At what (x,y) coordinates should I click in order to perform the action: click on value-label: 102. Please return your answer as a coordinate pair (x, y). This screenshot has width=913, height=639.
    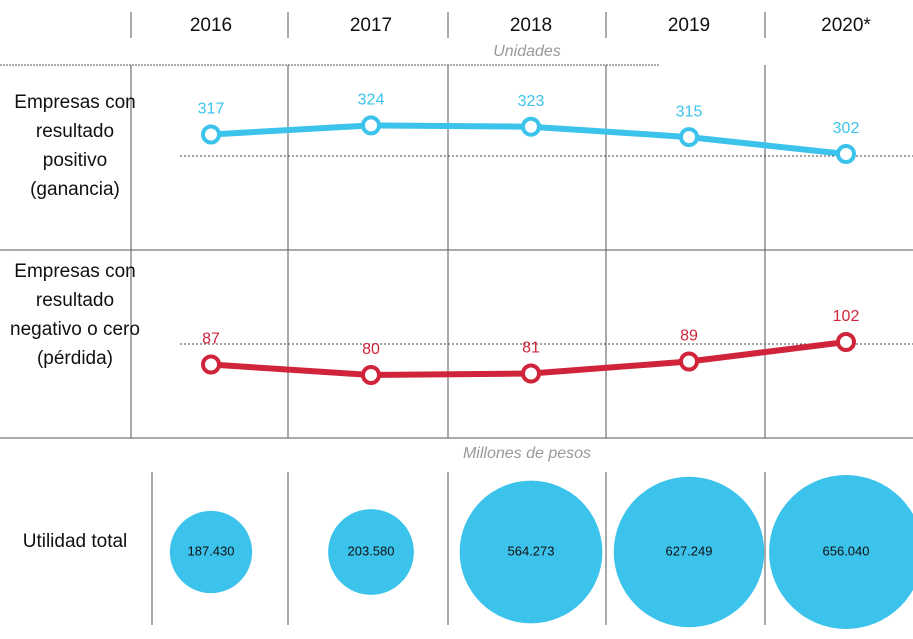
    Looking at the image, I should click on (846, 316).